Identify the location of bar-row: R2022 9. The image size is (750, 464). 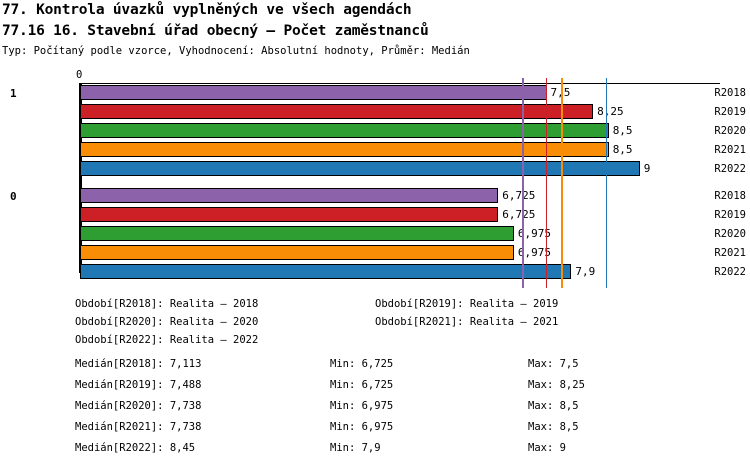
(375, 169).